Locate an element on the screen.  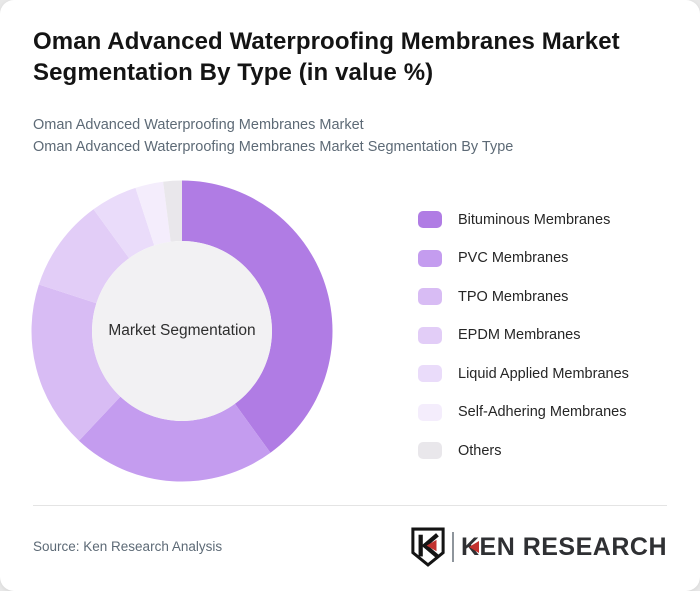
donut-hole is located at coordinates (182, 331).